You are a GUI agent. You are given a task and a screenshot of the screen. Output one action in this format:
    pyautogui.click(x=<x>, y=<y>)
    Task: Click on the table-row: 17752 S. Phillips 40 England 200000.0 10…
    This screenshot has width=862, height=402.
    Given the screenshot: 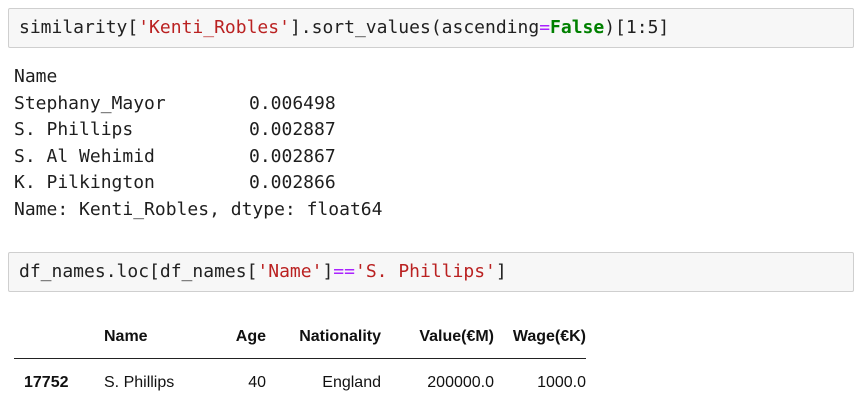 What is the action you would take?
    pyautogui.click(x=300, y=377)
    